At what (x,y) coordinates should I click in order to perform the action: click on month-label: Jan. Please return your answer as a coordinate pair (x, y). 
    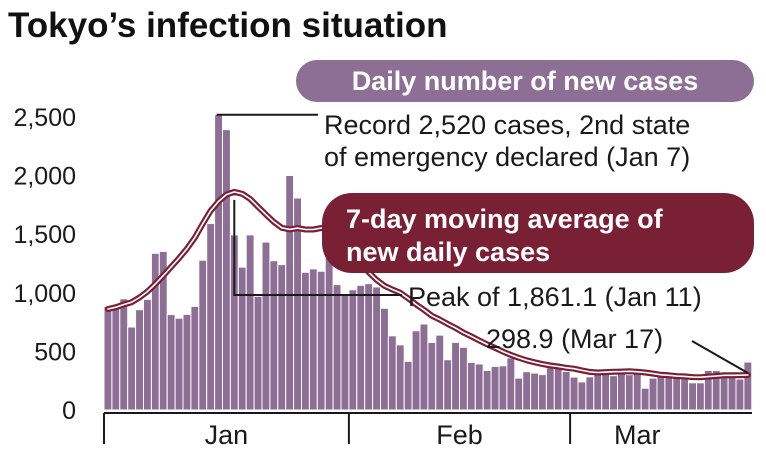
    Looking at the image, I should click on (227, 435).